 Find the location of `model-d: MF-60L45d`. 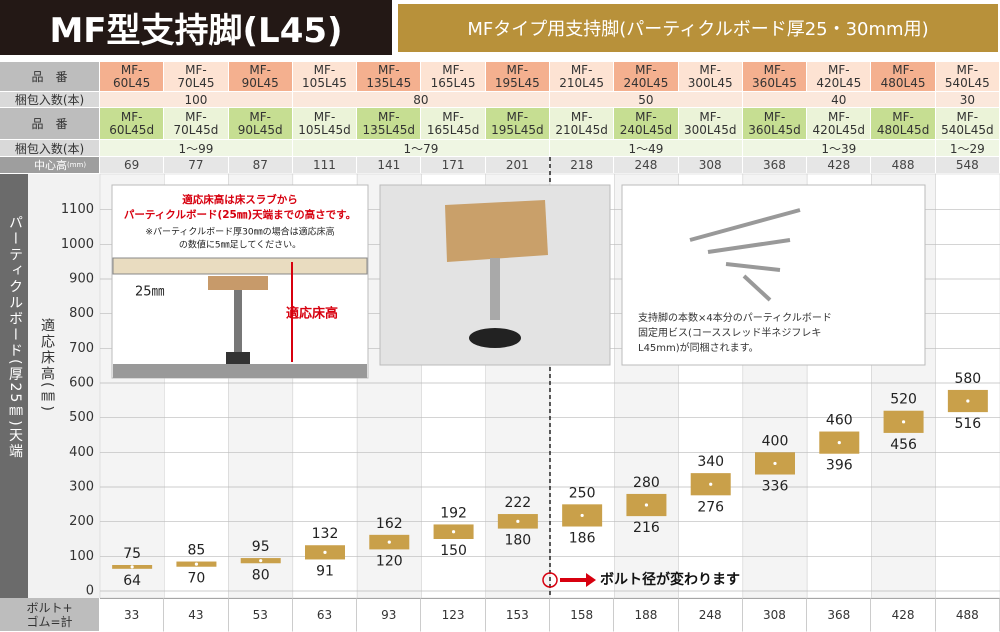

model-d: MF-60L45d is located at coordinates (132, 123).